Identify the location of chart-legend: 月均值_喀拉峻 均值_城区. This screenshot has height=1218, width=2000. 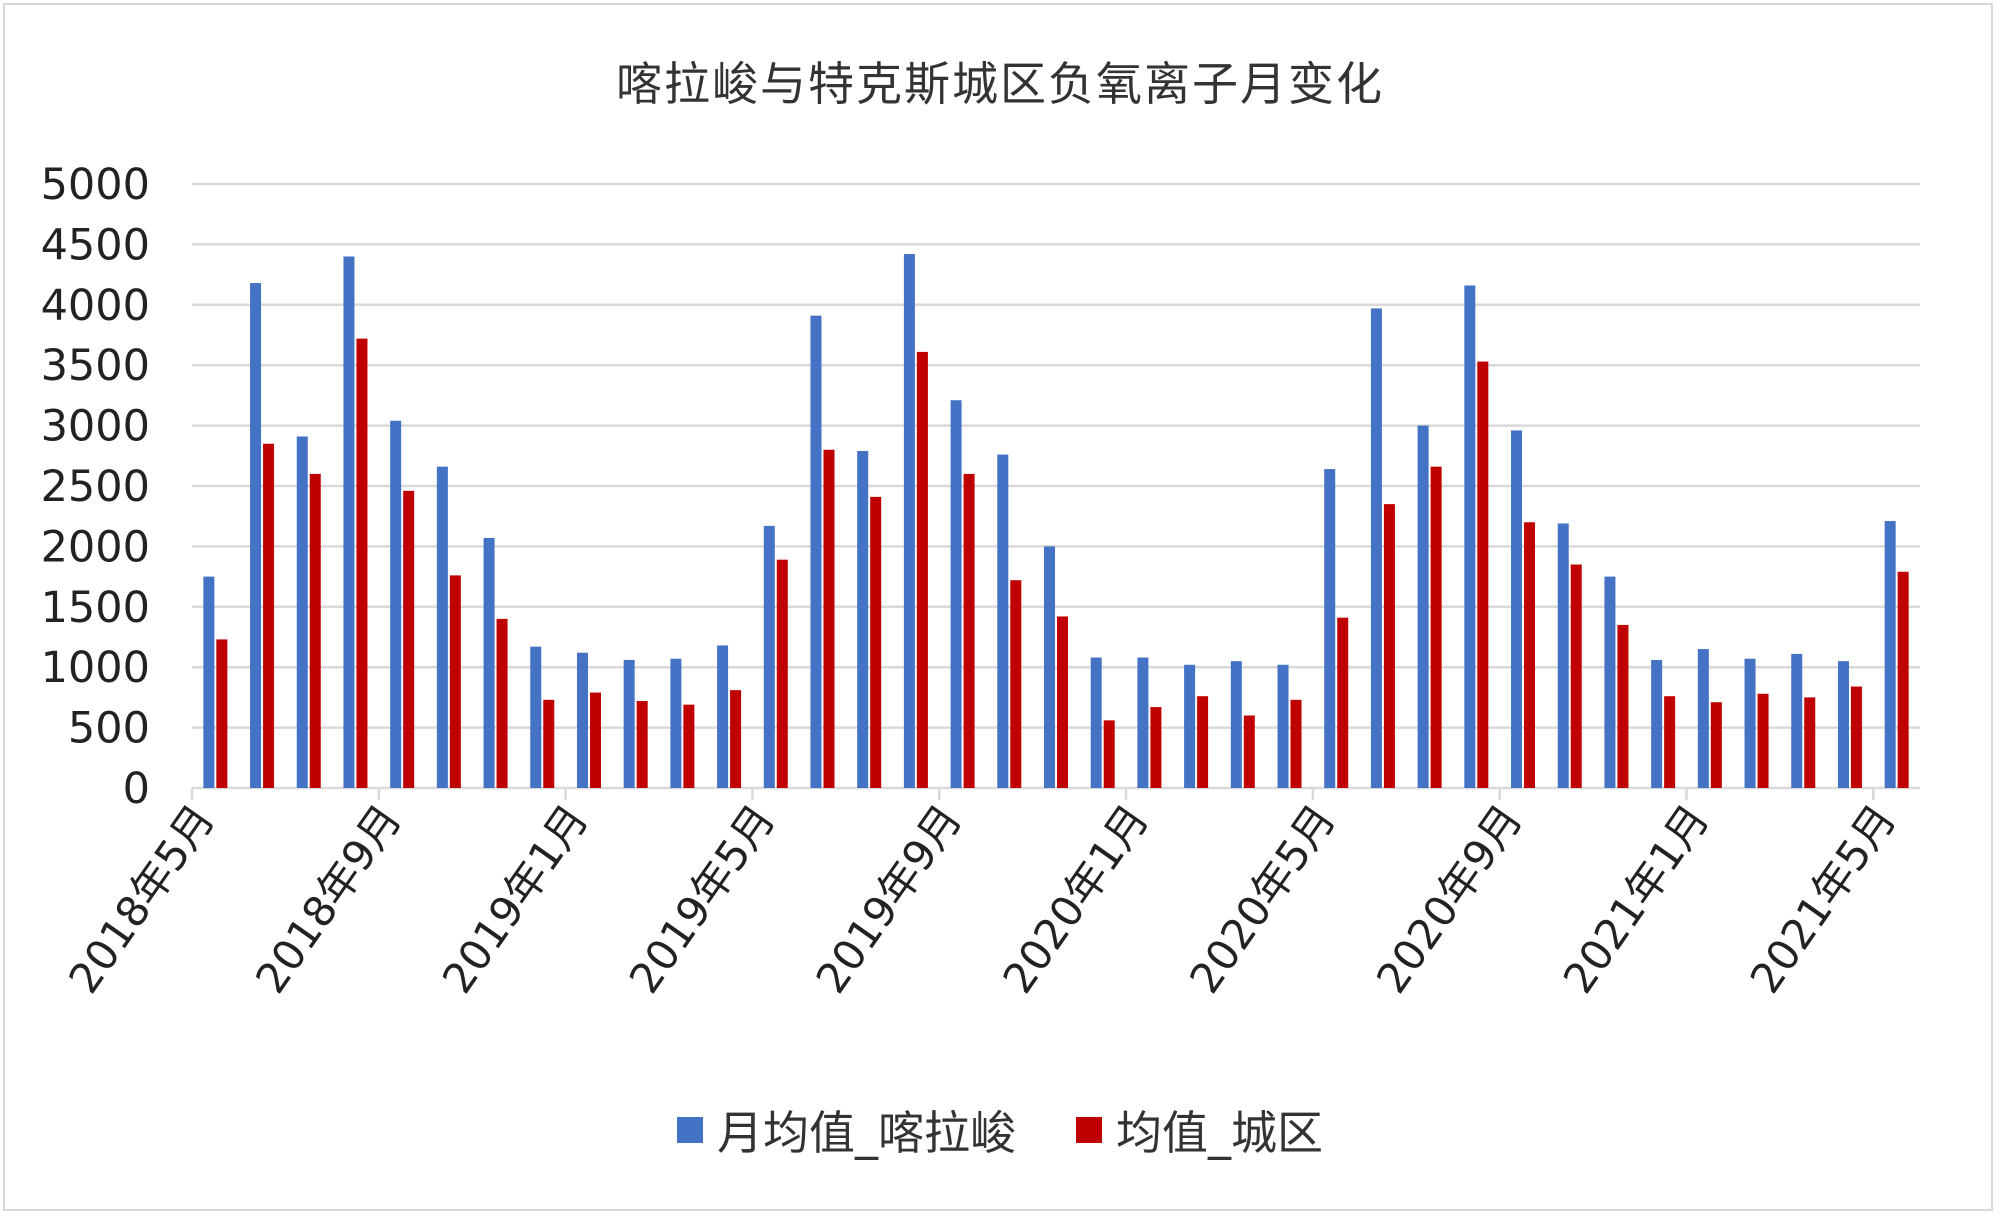
(1000, 1130).